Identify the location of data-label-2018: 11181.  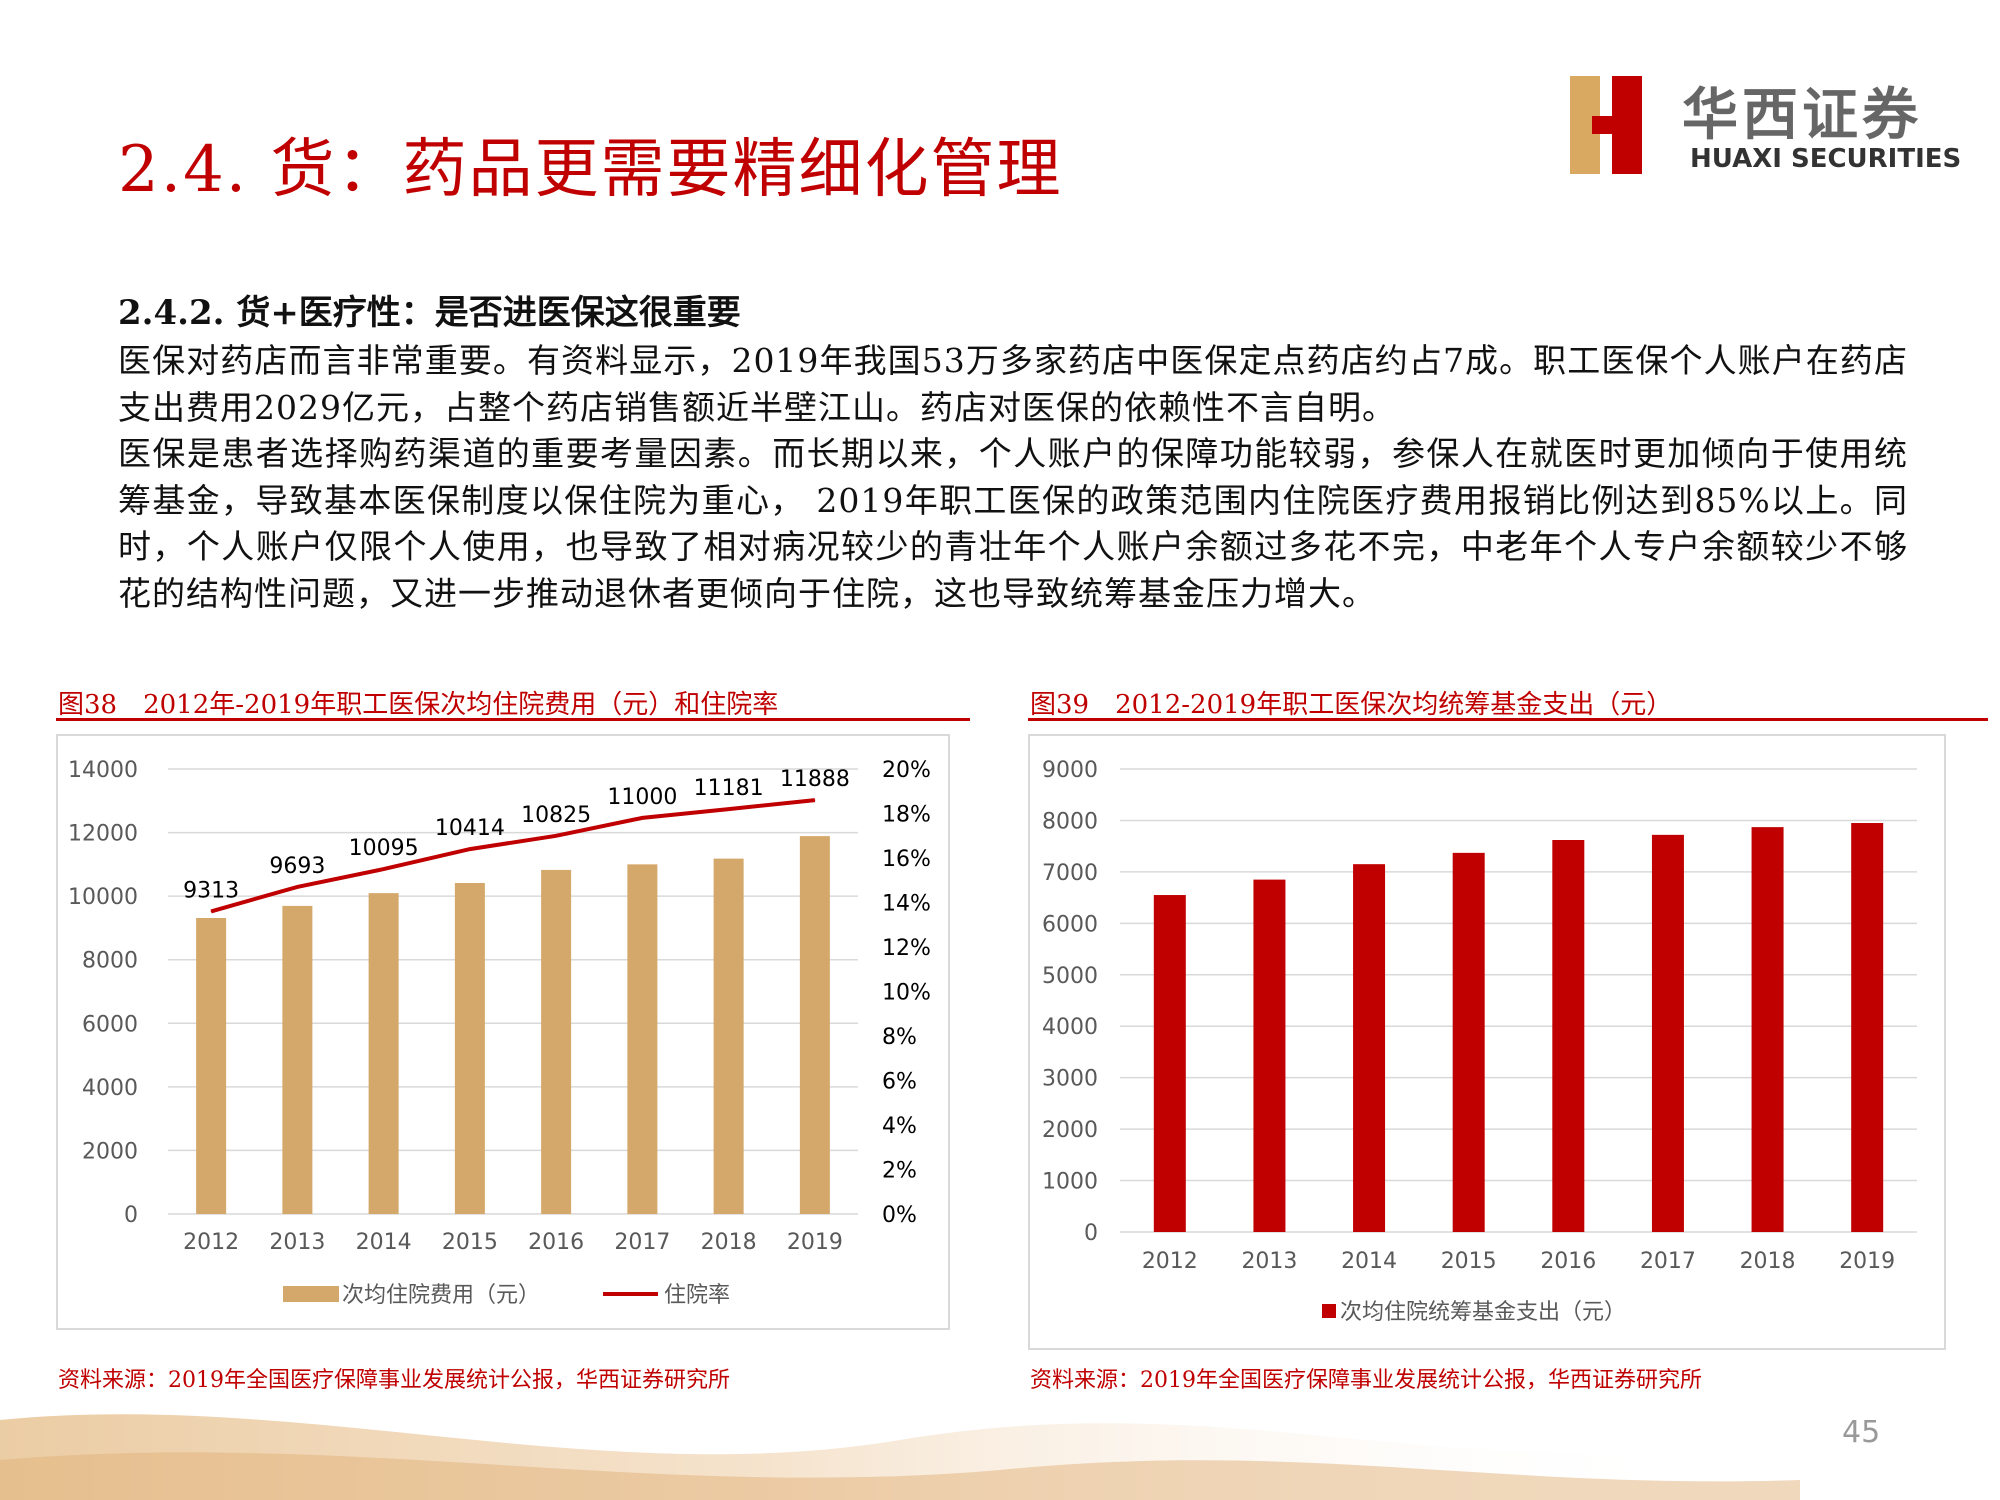
(729, 788).